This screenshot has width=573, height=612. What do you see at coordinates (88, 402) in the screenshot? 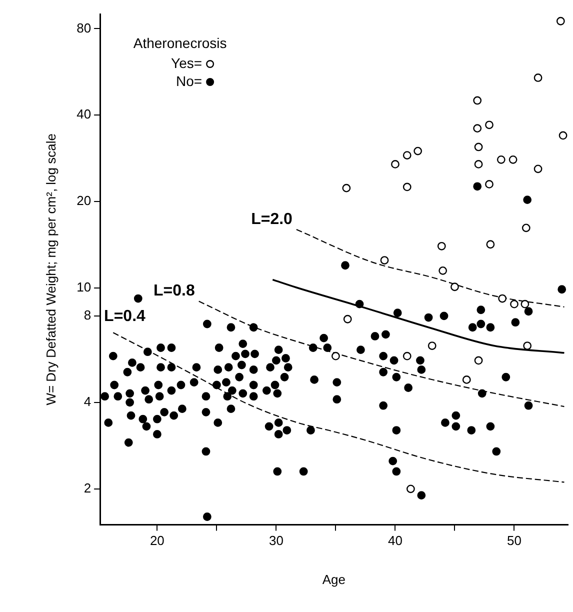
I see `y-tick-label: 4` at bounding box center [88, 402].